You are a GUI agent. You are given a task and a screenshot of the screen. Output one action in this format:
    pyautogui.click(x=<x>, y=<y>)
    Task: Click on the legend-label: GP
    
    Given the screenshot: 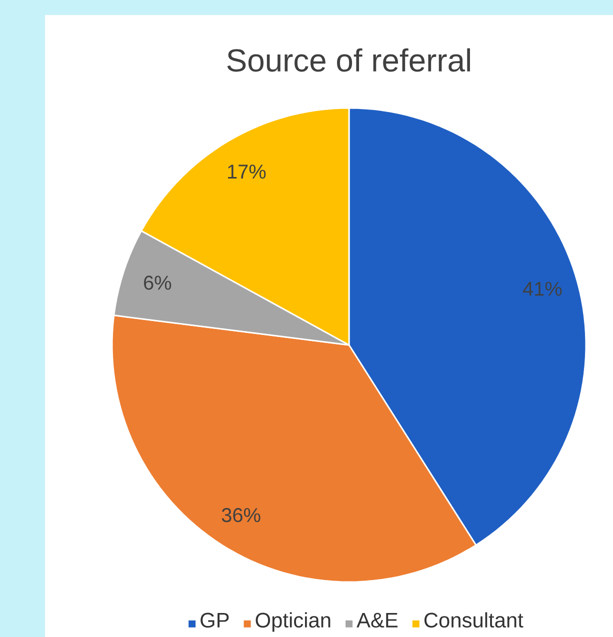 What is the action you would take?
    pyautogui.click(x=214, y=620)
    